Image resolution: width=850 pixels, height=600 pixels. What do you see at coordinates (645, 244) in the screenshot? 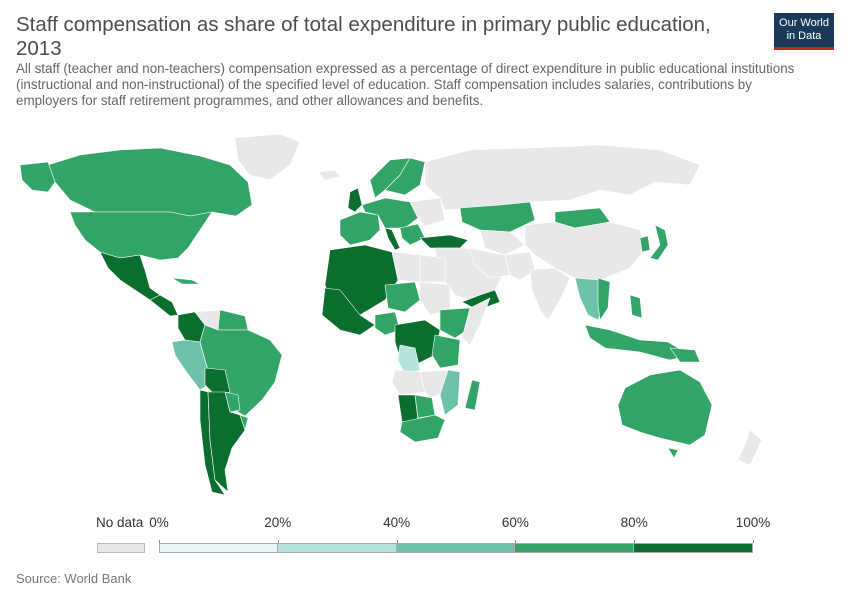
I see `korea` at bounding box center [645, 244].